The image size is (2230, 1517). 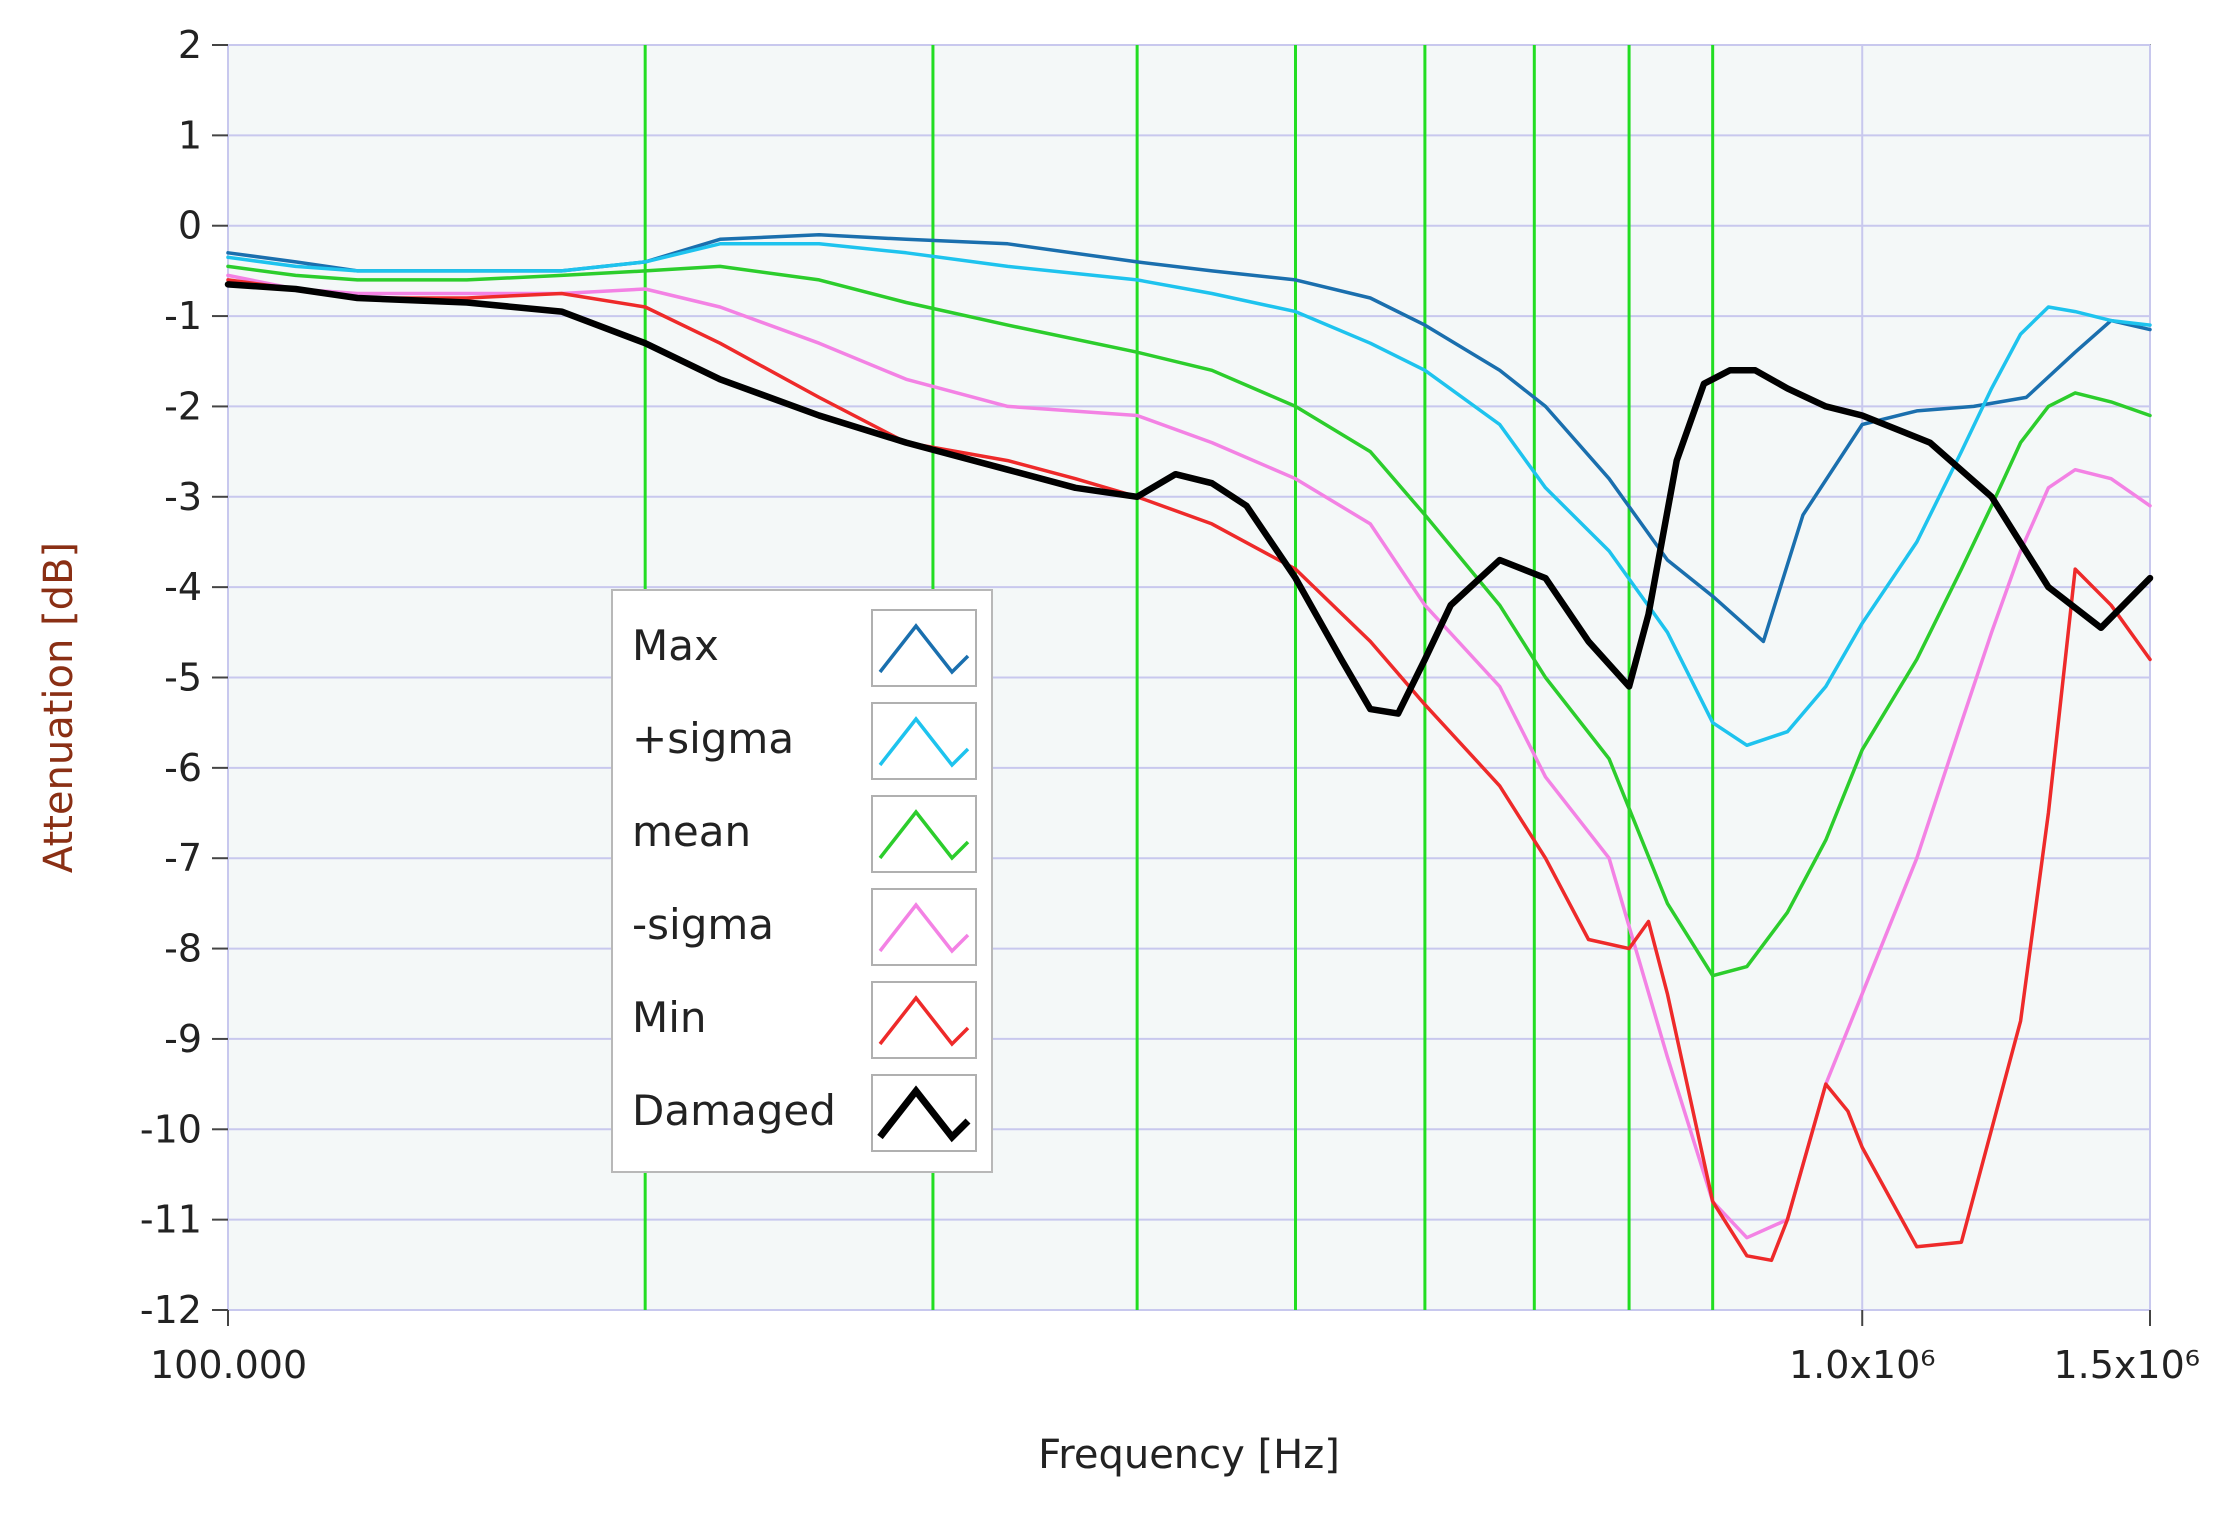 What do you see at coordinates (183, 587) in the screenshot?
I see `y-tick-label: -4` at bounding box center [183, 587].